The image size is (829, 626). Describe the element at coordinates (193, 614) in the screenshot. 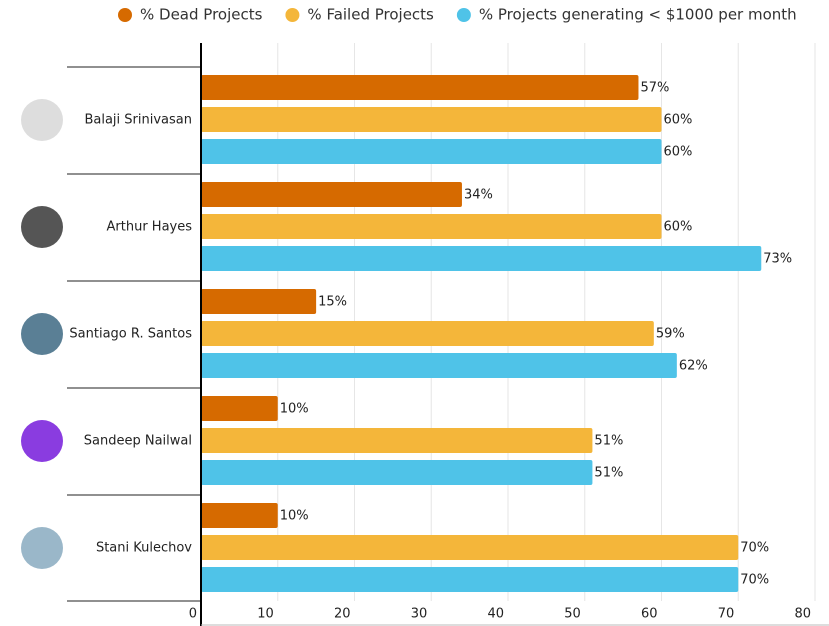

I see `x-tick-label: 0` at that location.